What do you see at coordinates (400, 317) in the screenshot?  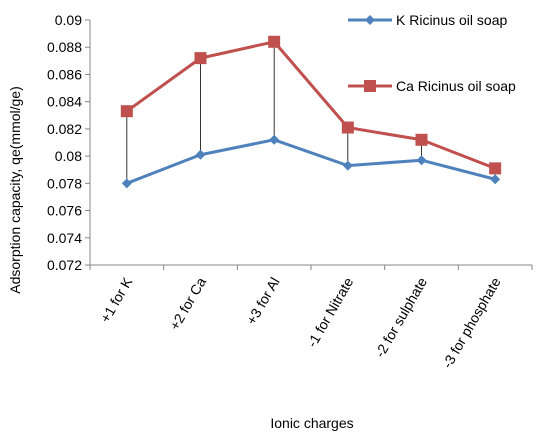 I see `x-tick-label: -2 for sulphate` at bounding box center [400, 317].